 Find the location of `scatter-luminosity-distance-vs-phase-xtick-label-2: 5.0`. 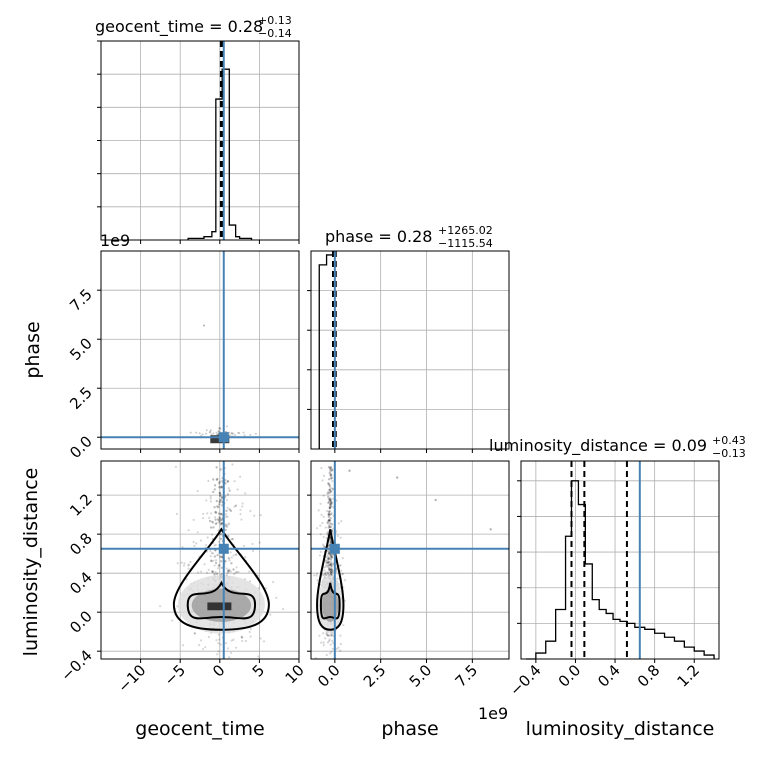

scatter-luminosity-distance-vs-phase-xtick-label-2: 5.0 is located at coordinates (421, 676).